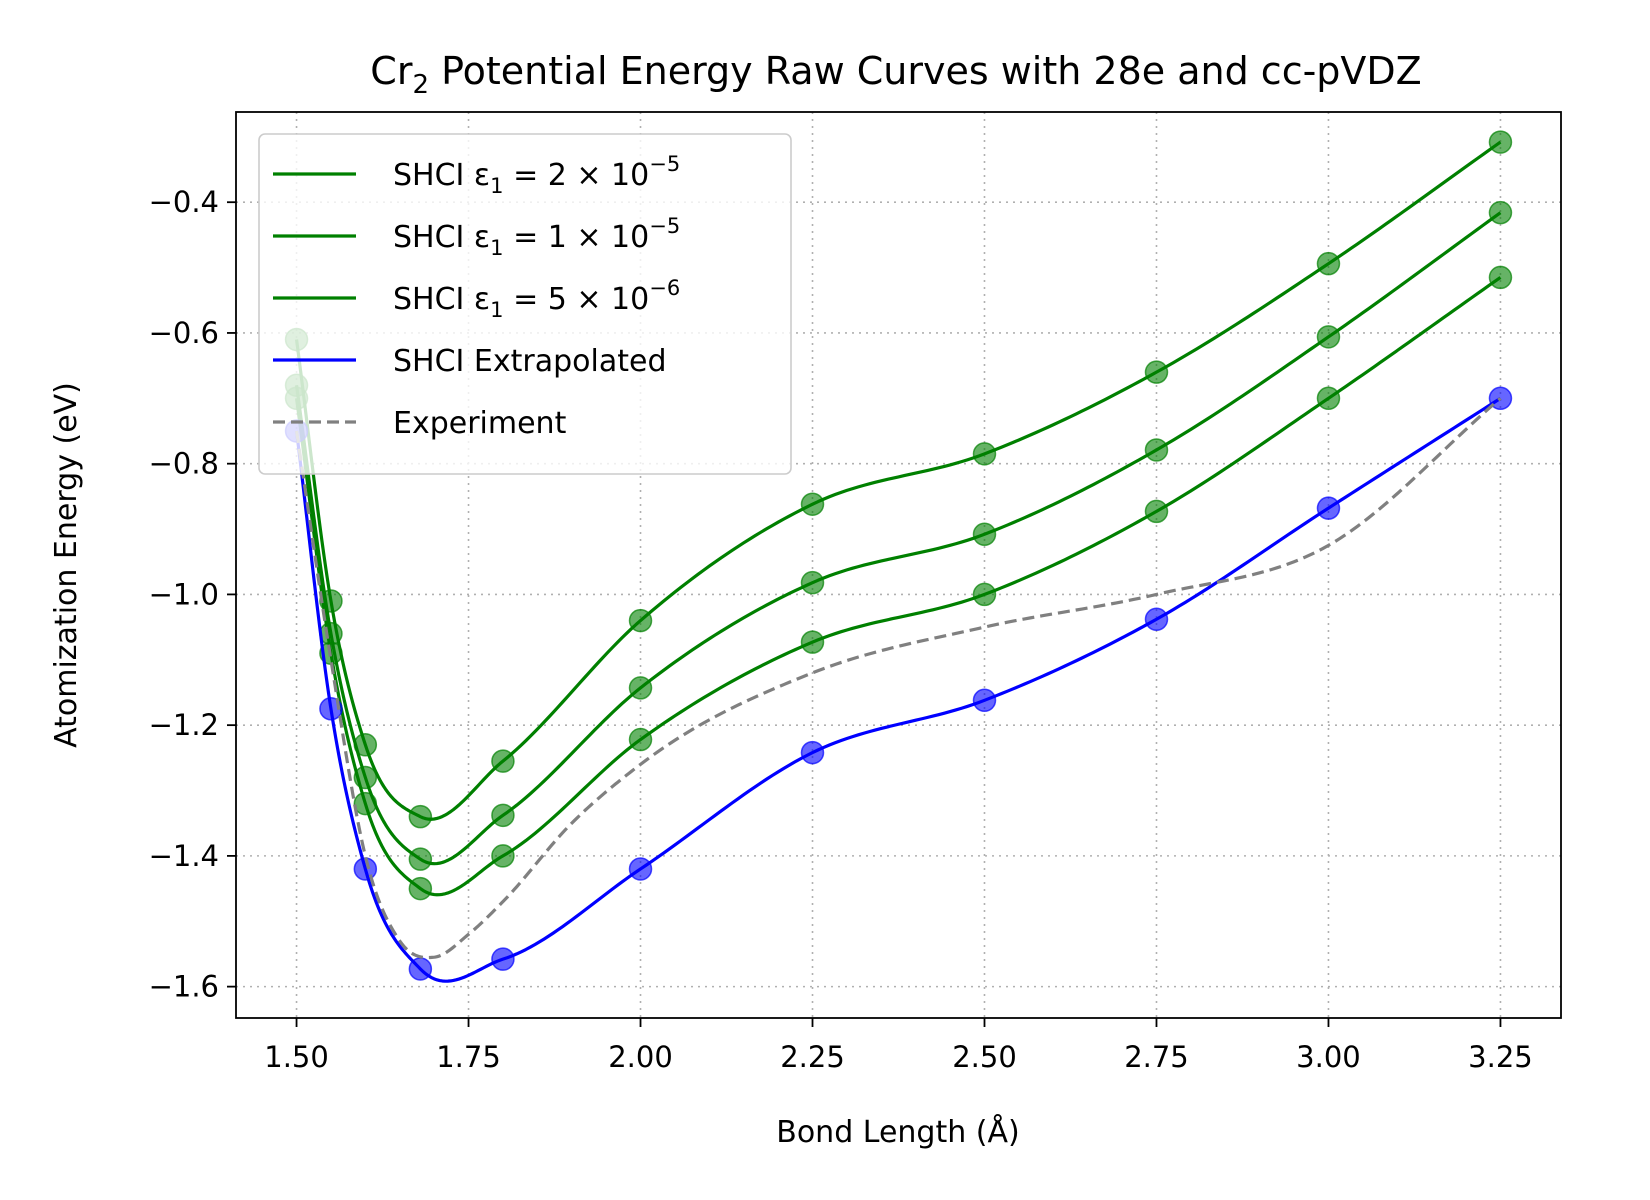  What do you see at coordinates (897, 1132) in the screenshot?
I see `x-axis-label: Bond Length (Å)` at bounding box center [897, 1132].